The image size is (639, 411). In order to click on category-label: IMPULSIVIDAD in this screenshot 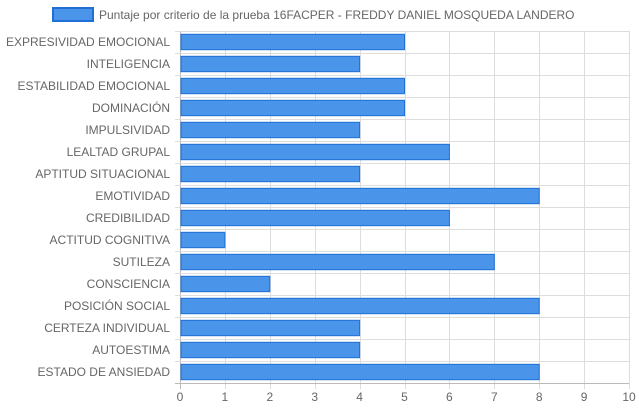, I will do `click(127, 130)`.